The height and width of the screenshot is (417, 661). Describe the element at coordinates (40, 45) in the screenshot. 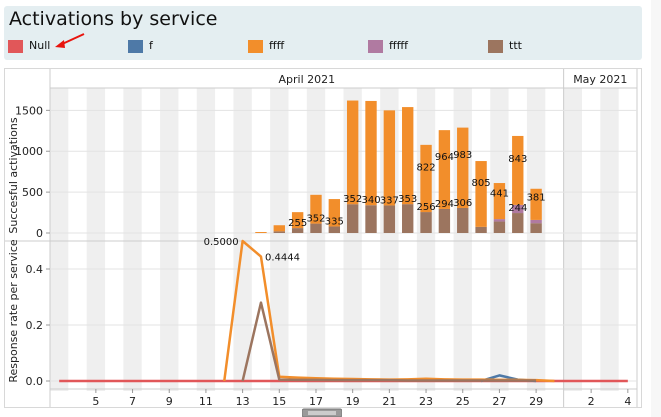

I see `legend-label-null: Null` at that location.